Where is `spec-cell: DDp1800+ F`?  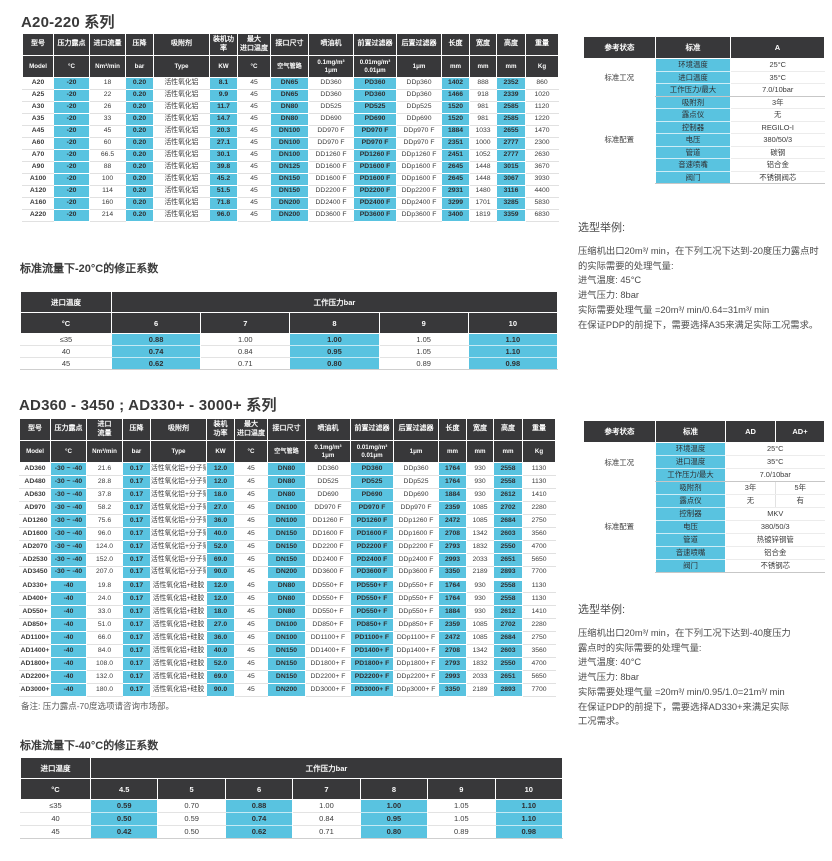 spec-cell: DDp1800+ F is located at coordinates (416, 664).